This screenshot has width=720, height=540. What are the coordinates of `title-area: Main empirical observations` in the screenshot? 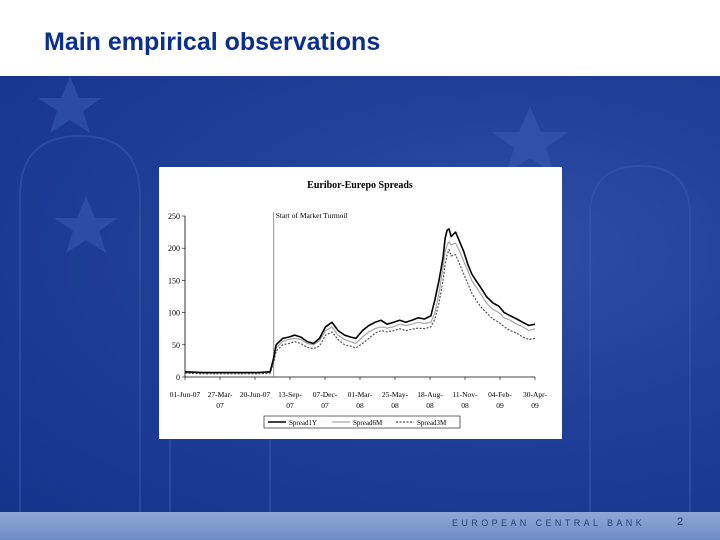 It's located at (360, 38).